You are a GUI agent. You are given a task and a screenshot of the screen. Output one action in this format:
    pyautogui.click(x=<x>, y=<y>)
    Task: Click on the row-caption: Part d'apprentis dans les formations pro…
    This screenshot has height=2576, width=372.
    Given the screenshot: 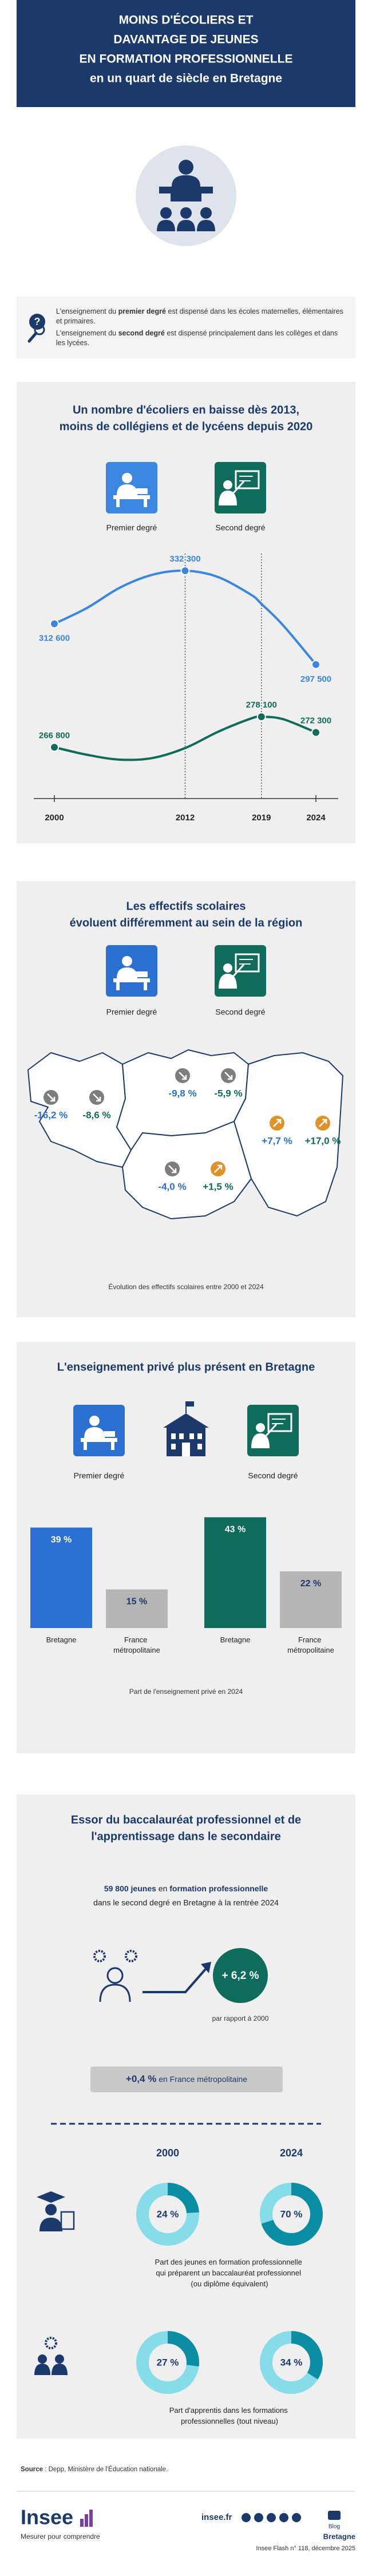 What is the action you would take?
    pyautogui.click(x=229, y=2415)
    